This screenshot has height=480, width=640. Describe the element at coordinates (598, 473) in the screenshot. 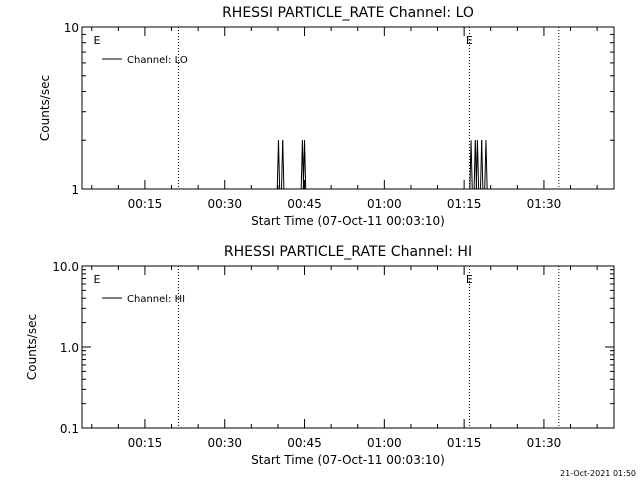

I see `footer-timestamp: 21-Oct-2021 01:50` at that location.